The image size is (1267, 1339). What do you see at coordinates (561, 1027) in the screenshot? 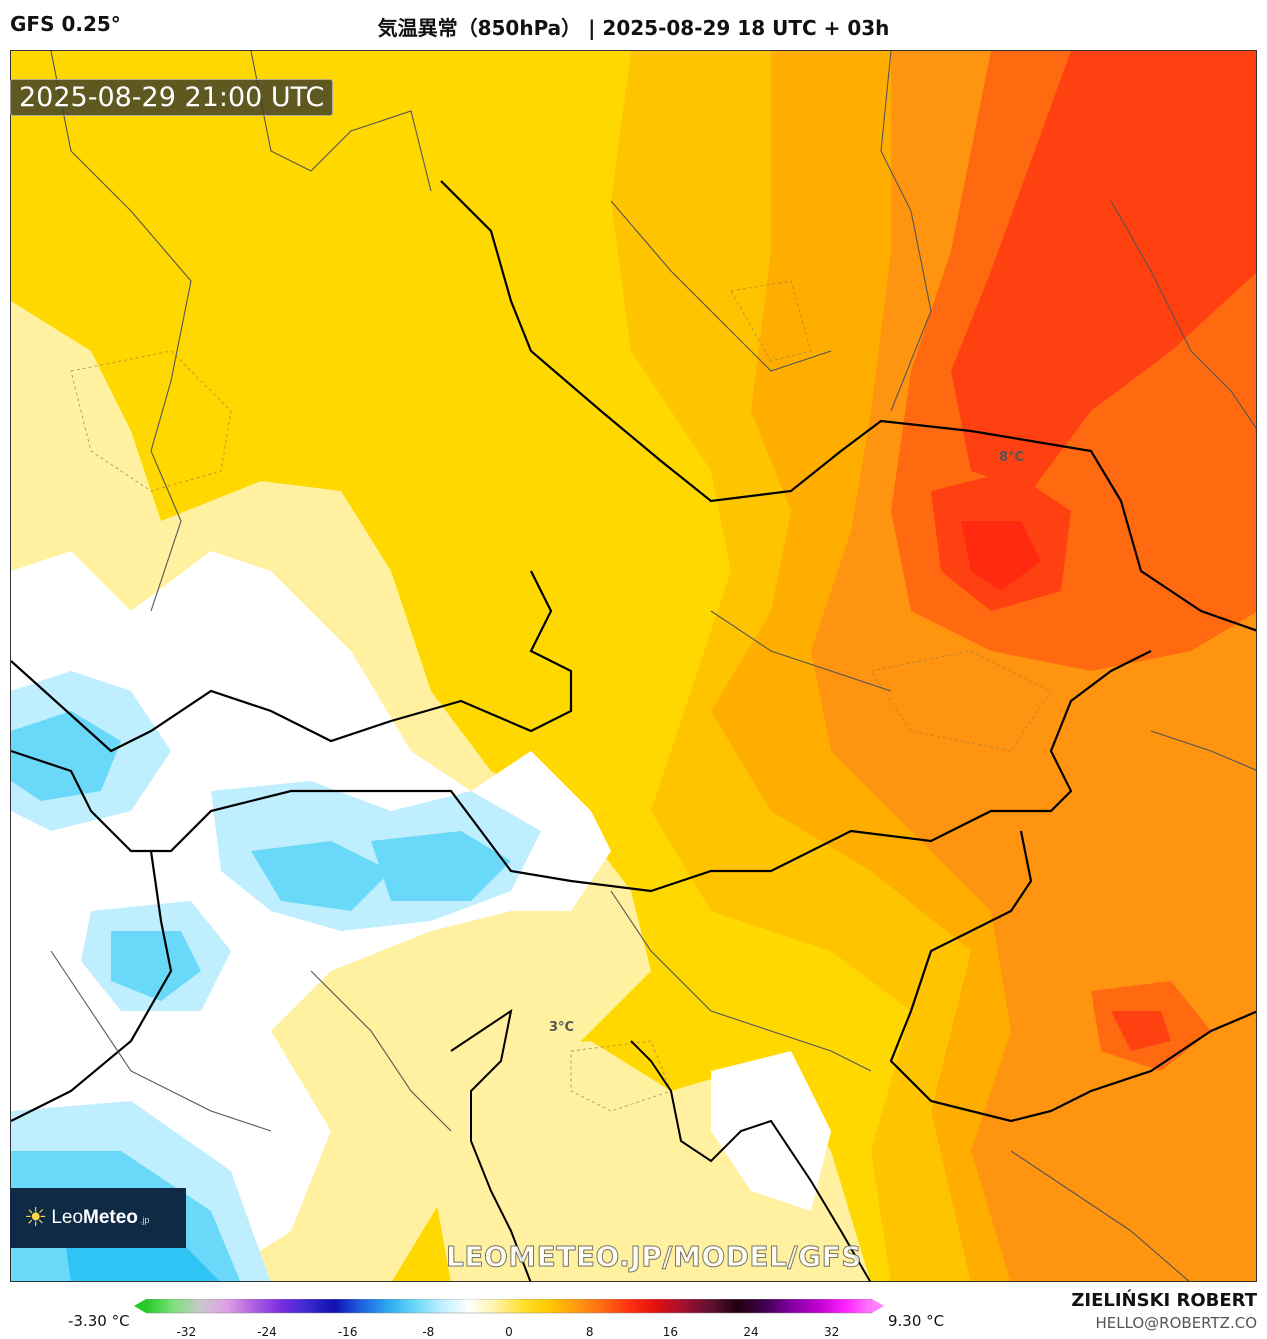
I see `contour-label-3: 3°C` at bounding box center [561, 1027].